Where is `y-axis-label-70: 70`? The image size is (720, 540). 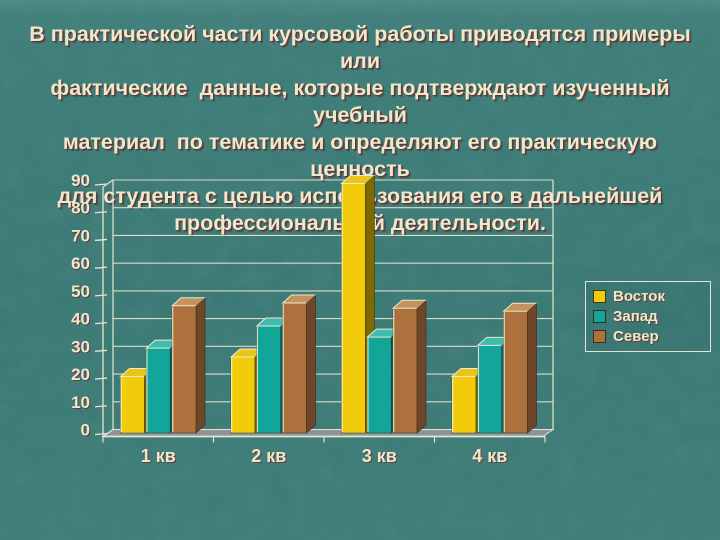
y-axis-label-70: 70 is located at coordinates (80, 235).